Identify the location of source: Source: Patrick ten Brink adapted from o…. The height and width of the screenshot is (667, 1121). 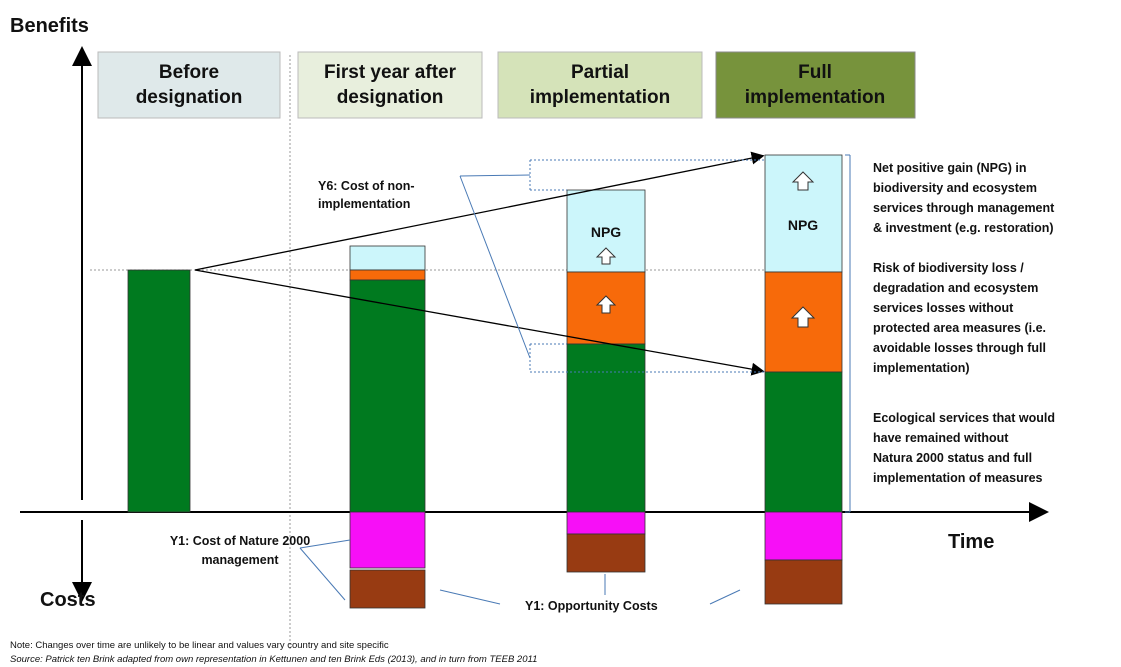
(273, 659).